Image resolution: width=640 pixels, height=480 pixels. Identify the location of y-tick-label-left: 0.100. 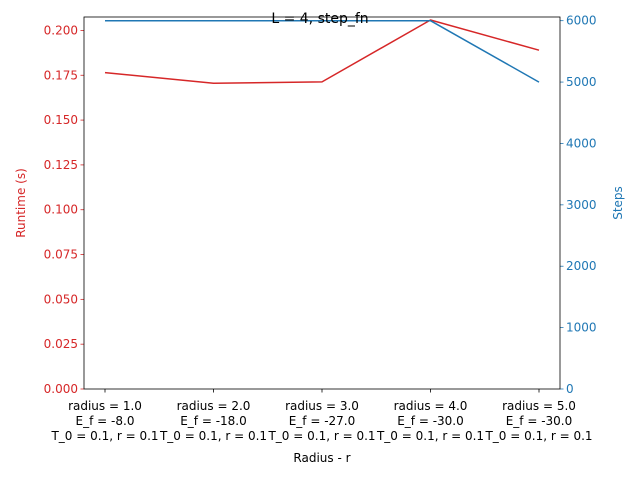
(61, 210).